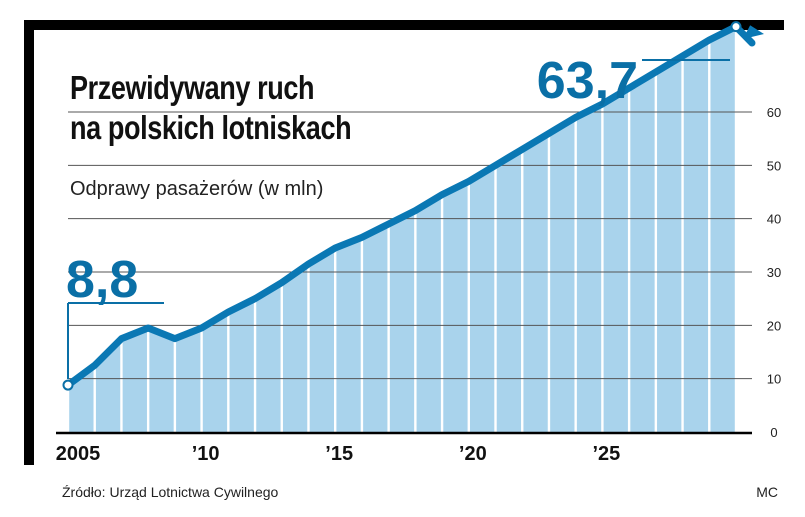 Image resolution: width=805 pixels, height=517 pixels. I want to click on source-note: Źródło: Urząd Lotnictwa Cywilnego, so click(170, 492).